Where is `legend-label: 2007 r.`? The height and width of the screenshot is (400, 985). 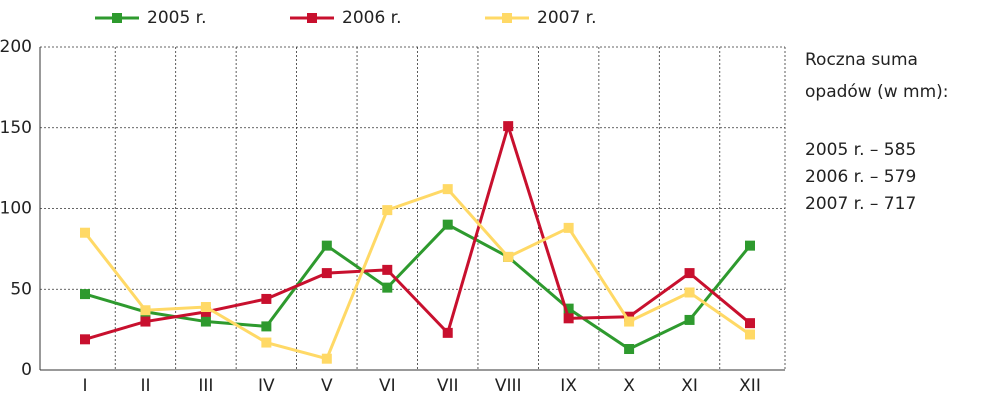
legend-label: 2007 r. is located at coordinates (567, 18).